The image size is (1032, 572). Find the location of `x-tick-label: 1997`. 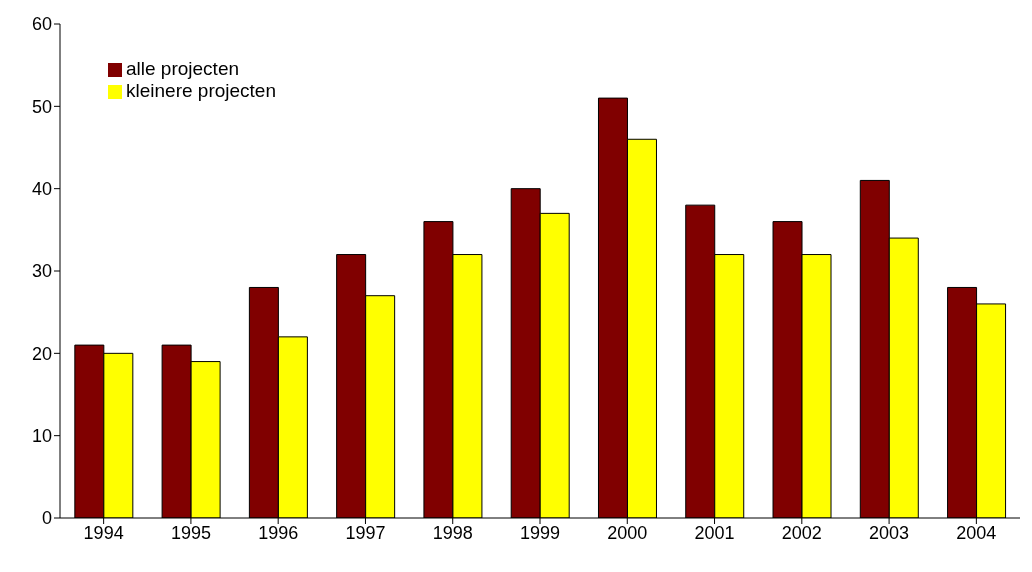

x-tick-label: 1997 is located at coordinates (365, 532).